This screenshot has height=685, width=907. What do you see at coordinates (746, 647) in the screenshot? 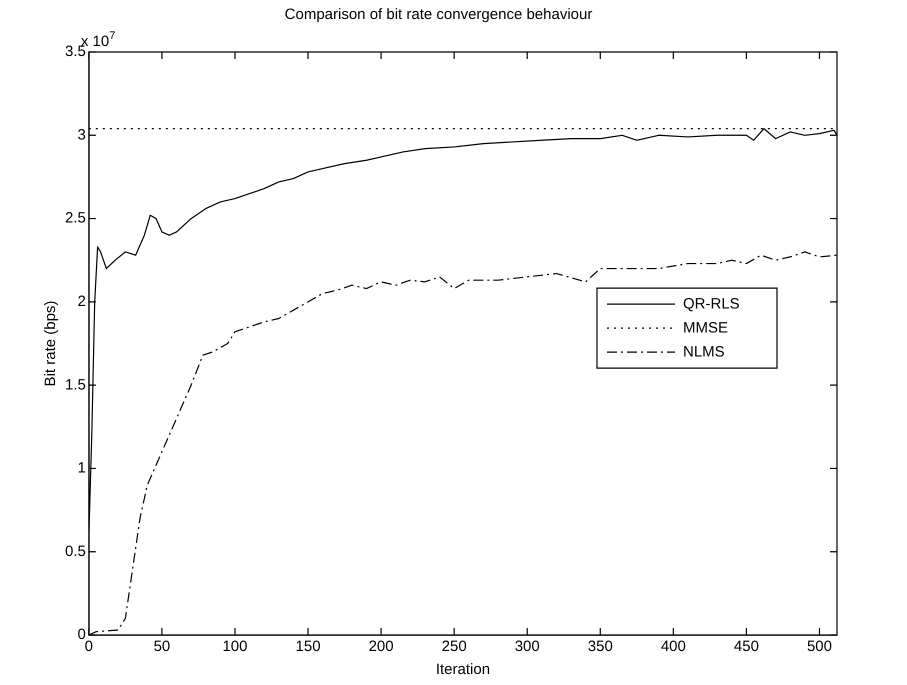
I see `x-tick-label: 450` at bounding box center [746, 647].